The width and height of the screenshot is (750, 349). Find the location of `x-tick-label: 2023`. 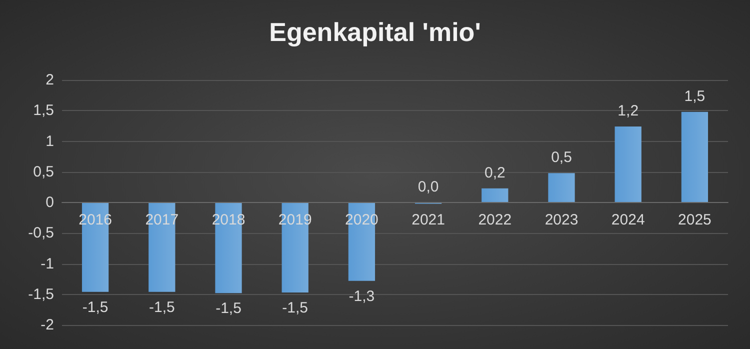

x-tick-label: 2023 is located at coordinates (561, 220).